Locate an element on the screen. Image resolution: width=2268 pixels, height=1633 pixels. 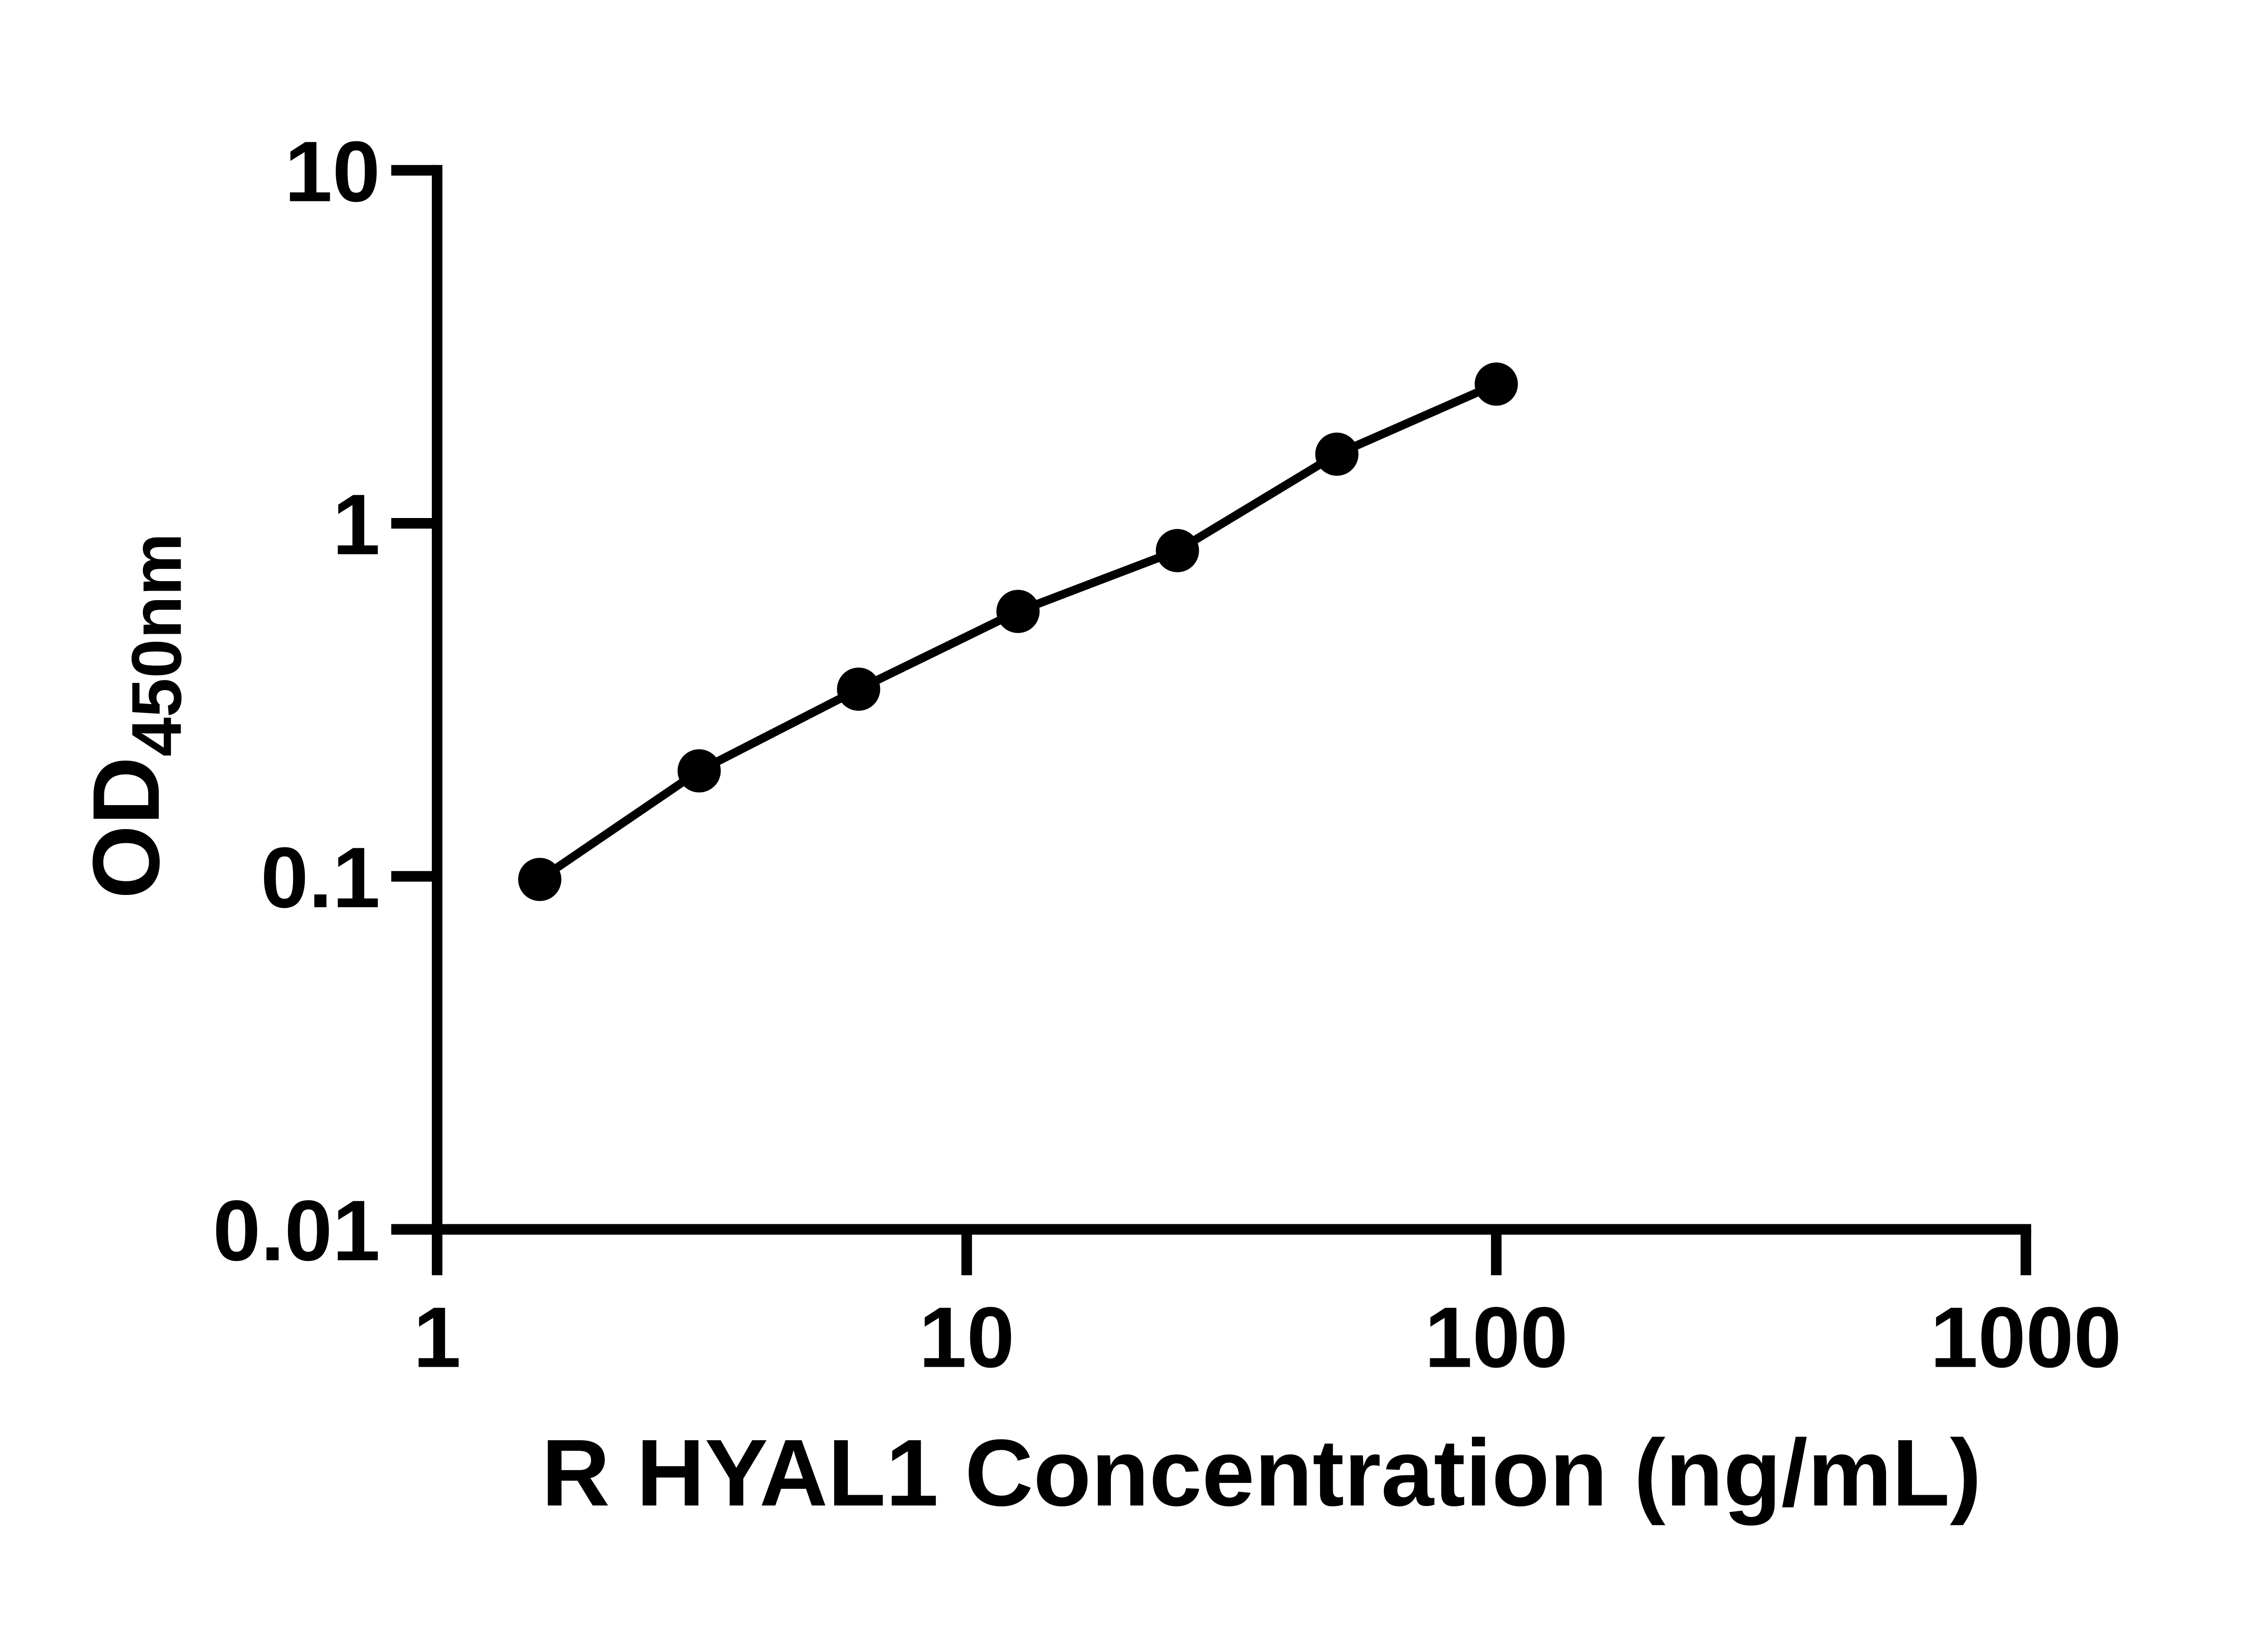
y-tick-label: 1 is located at coordinates (356, 525).